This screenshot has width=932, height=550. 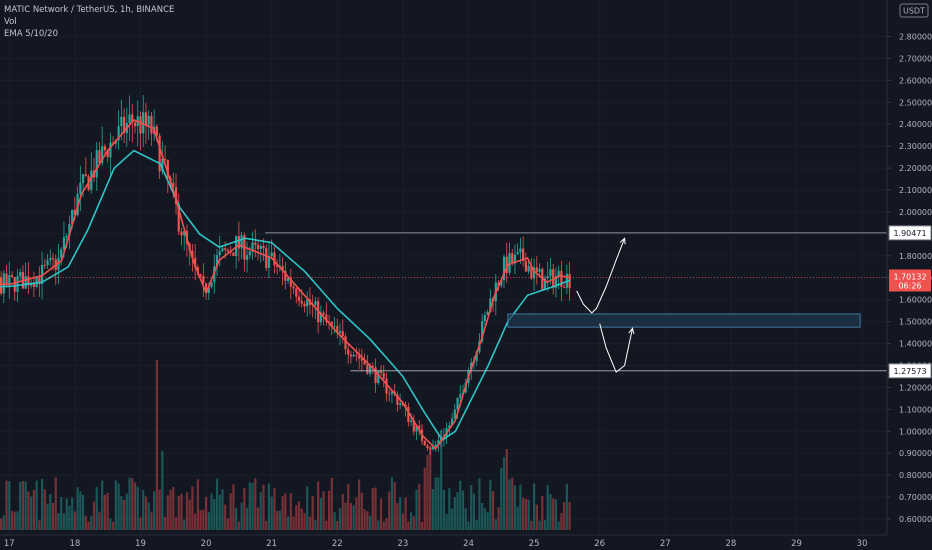 What do you see at coordinates (631, 331) in the screenshot?
I see `projection-arrowhead` at bounding box center [631, 331].